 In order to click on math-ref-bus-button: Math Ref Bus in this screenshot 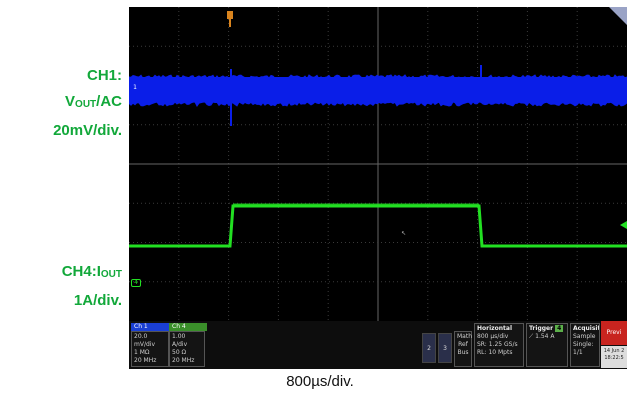, I will do `click(463, 349)`.